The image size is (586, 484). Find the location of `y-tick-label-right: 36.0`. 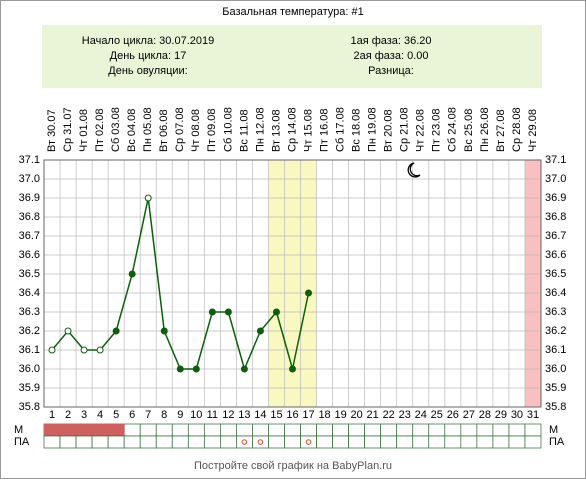

y-tick-label-right: 36.0 is located at coordinates (555, 369).